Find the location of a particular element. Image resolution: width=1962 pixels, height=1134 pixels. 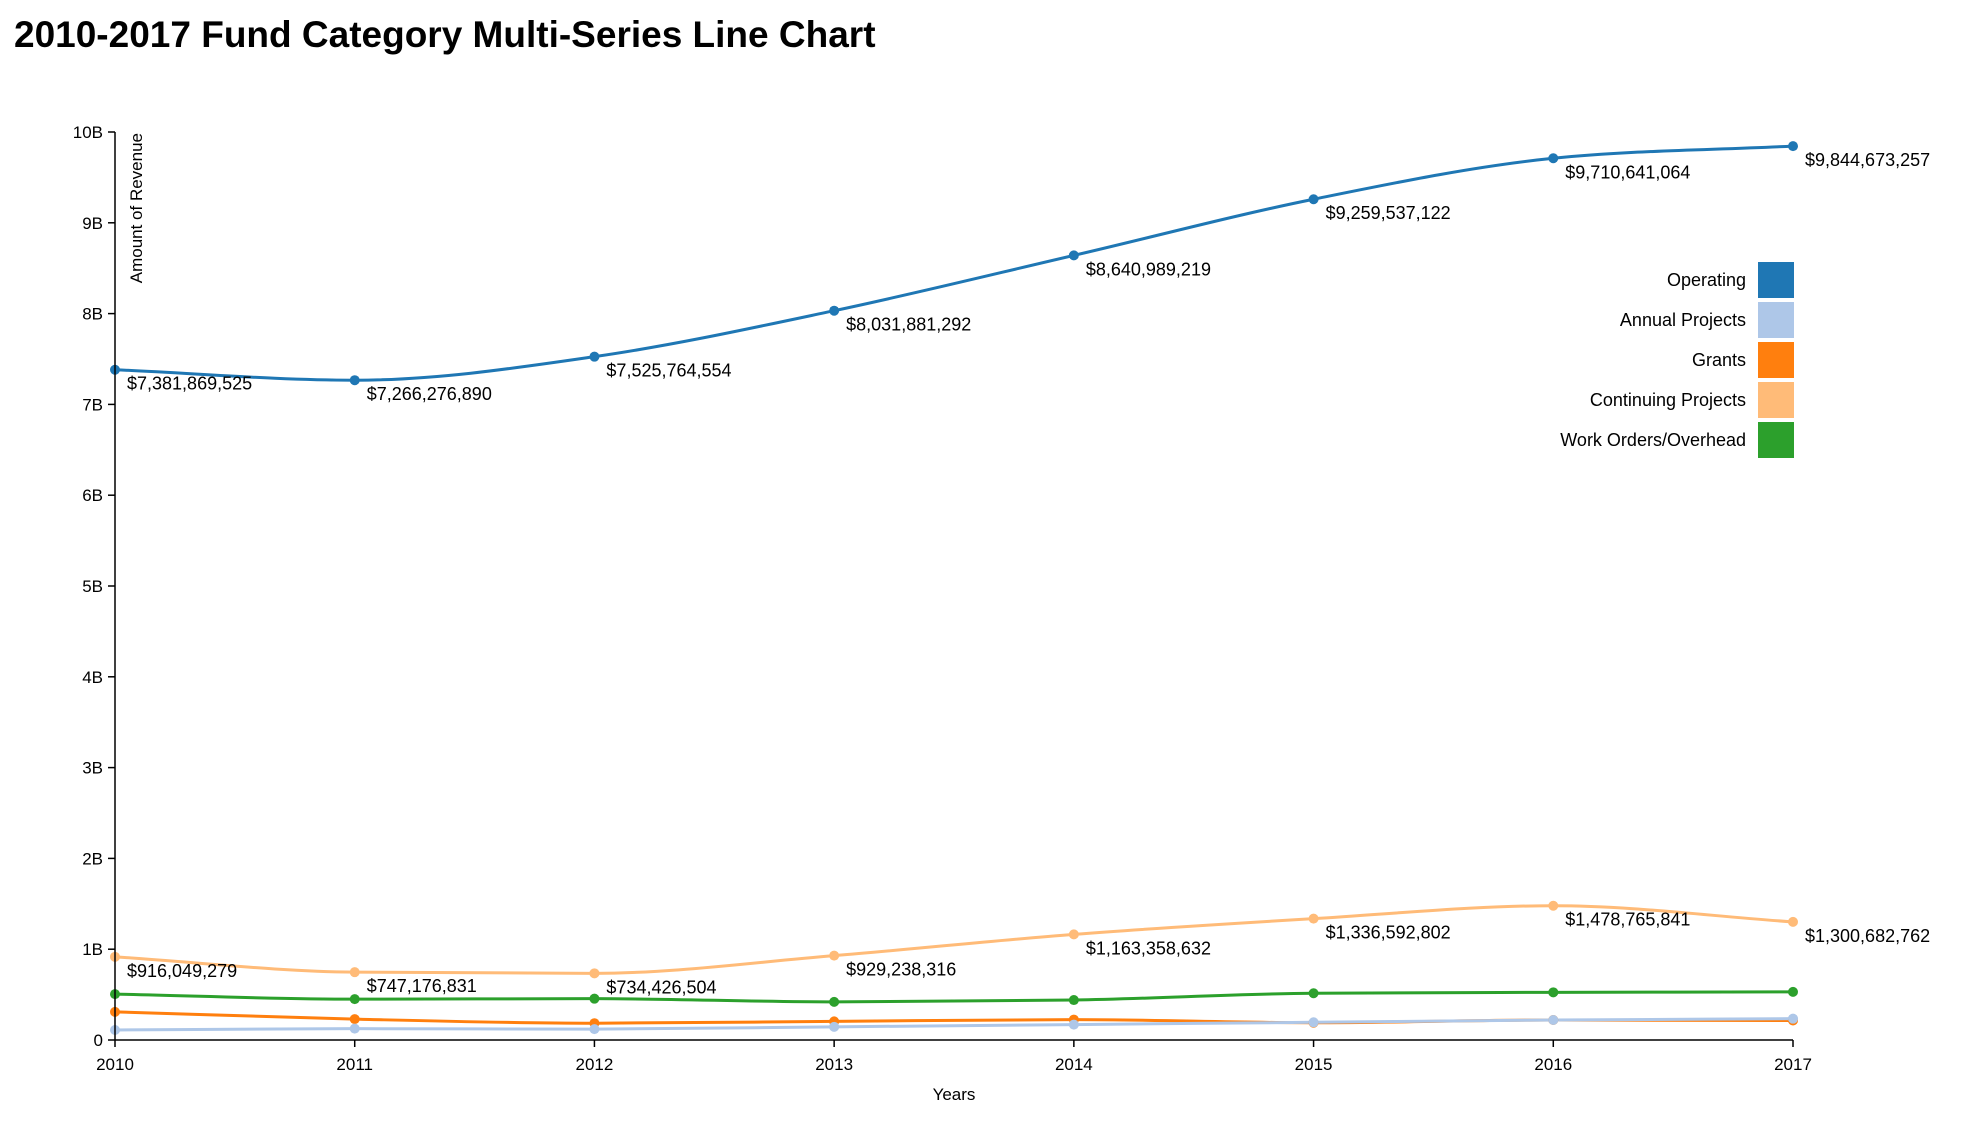

data-label-continuing-projects-2012: $734,426,504 is located at coordinates (661, 987).